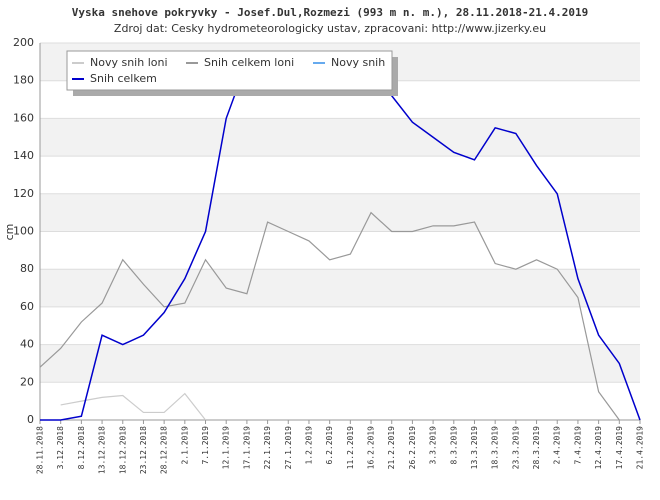  Describe the element at coordinates (329, 445) in the screenshot. I see `x-tick-label: 6.2.2019` at that location.